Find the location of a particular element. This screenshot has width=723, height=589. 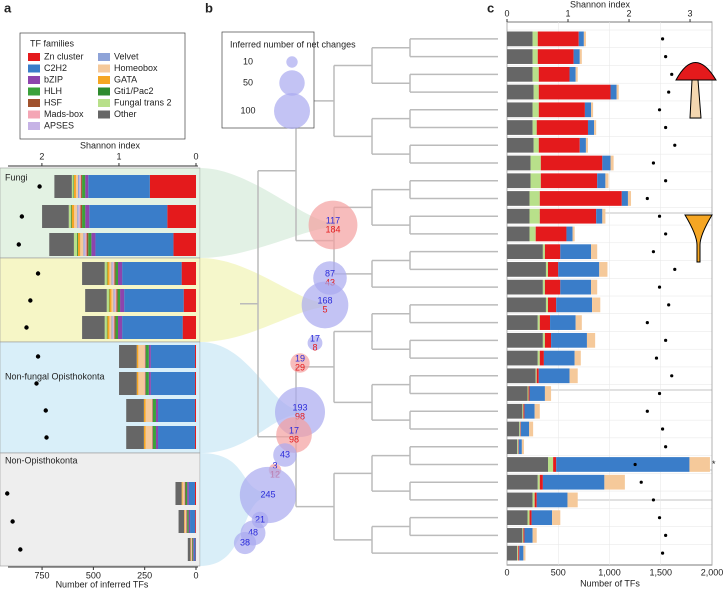

x-tick-label: 1,500 is located at coordinates (660, 572).